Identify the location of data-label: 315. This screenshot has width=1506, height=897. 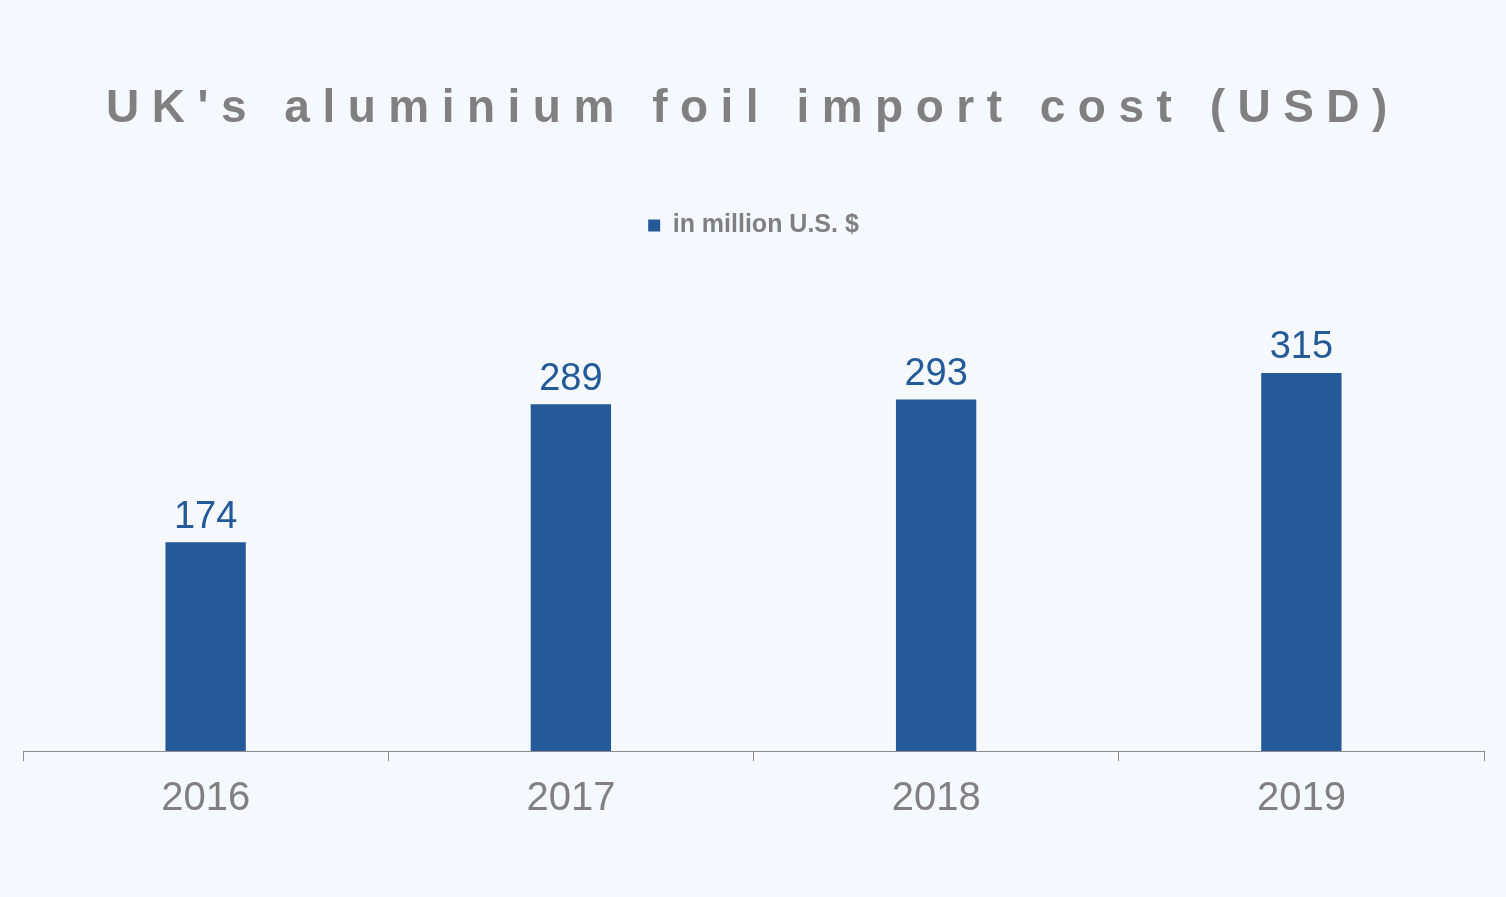
(1301, 345).